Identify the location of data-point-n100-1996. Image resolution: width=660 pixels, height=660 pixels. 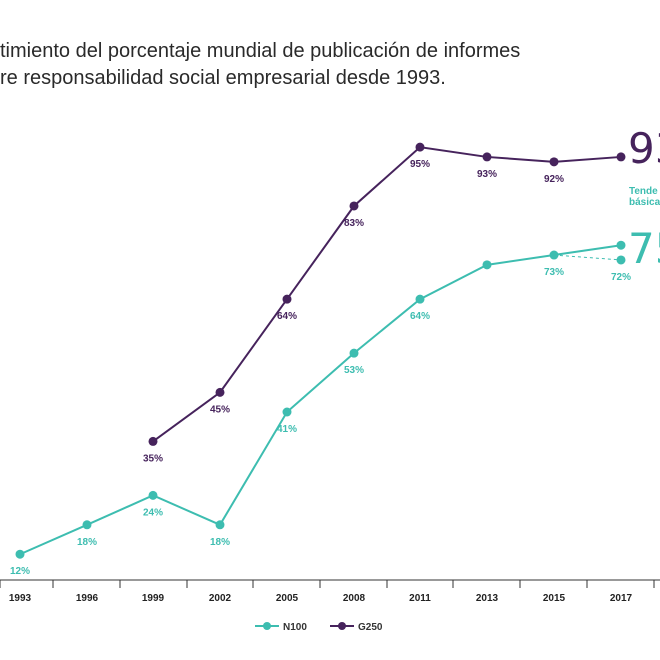
(87, 525).